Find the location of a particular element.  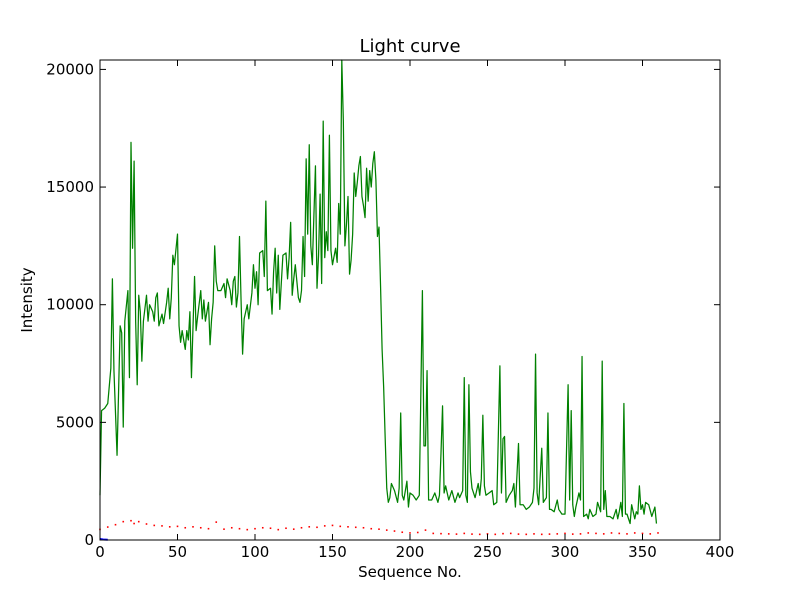

y-tick-label-2: 10000 is located at coordinates (70, 305).